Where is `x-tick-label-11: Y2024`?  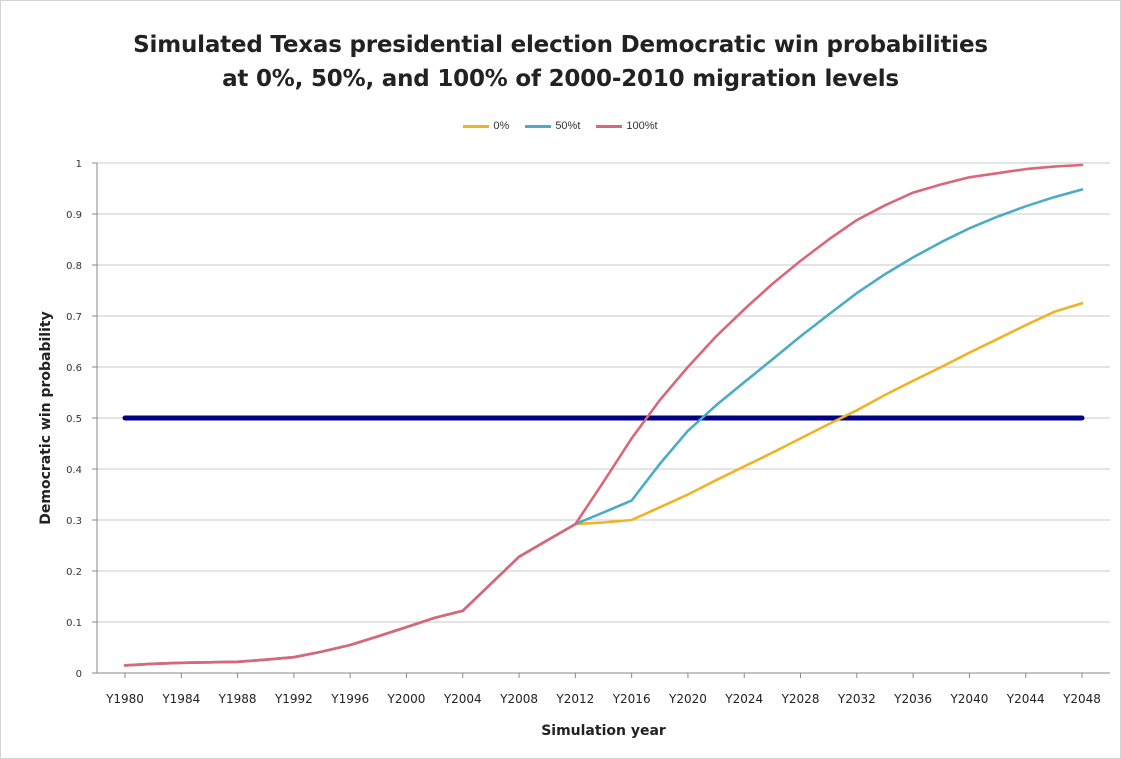
x-tick-label-11: Y2024 is located at coordinates (743, 699).